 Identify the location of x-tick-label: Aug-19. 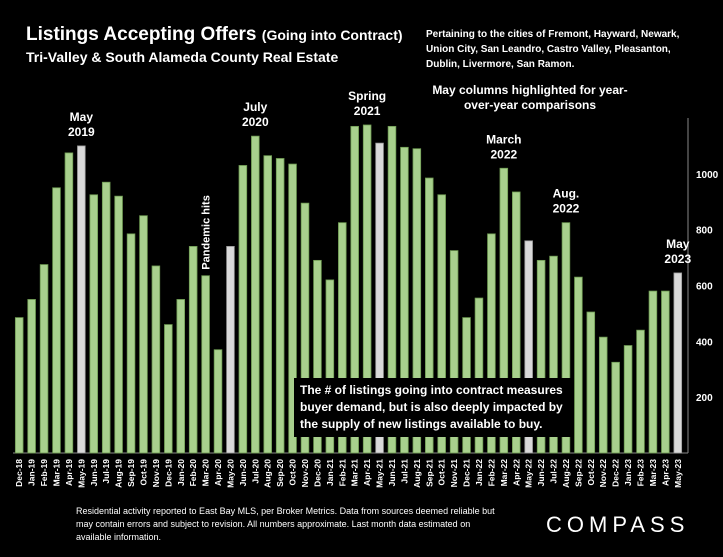
(119, 473).